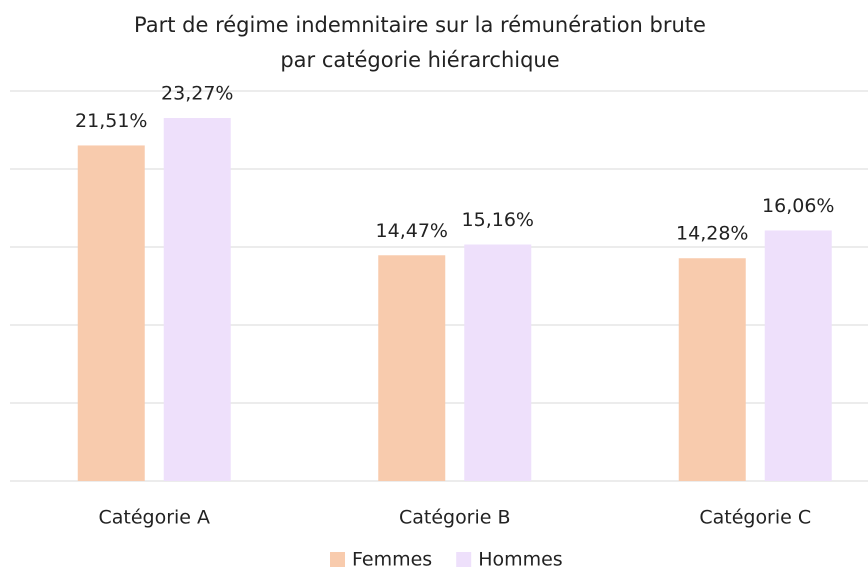 This screenshot has height=571, width=868. What do you see at coordinates (455, 518) in the screenshot?
I see `x-tick-label: Catégorie B` at bounding box center [455, 518].